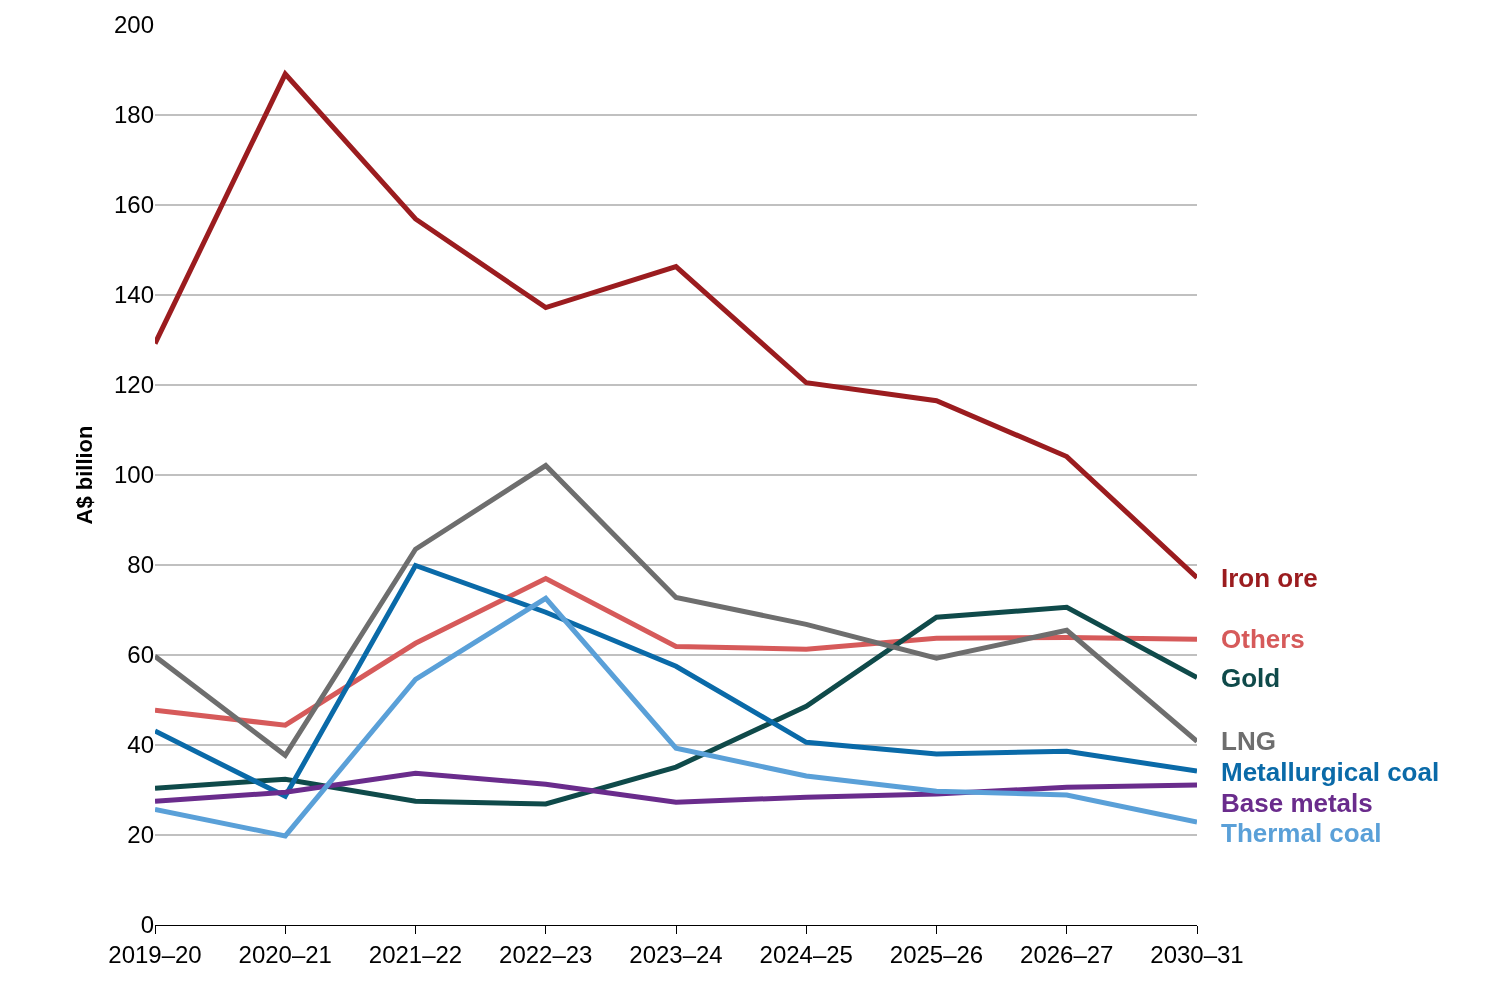 This screenshot has height=1000, width=1500. Describe the element at coordinates (1330, 772) in the screenshot. I see `series-label: Metallurgical coal` at that location.